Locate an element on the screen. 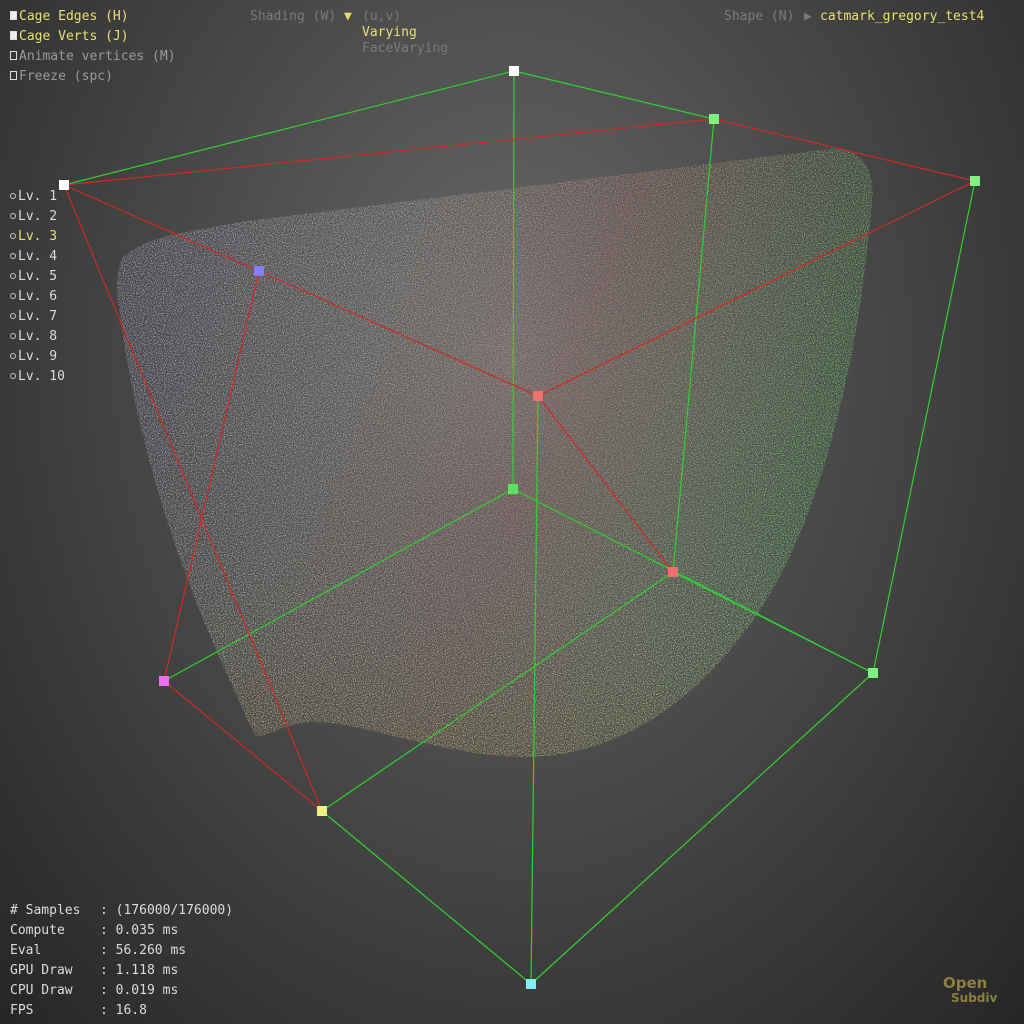 The height and width of the screenshot is (1024, 1024). level-label: Lv. 10 is located at coordinates (41, 376).